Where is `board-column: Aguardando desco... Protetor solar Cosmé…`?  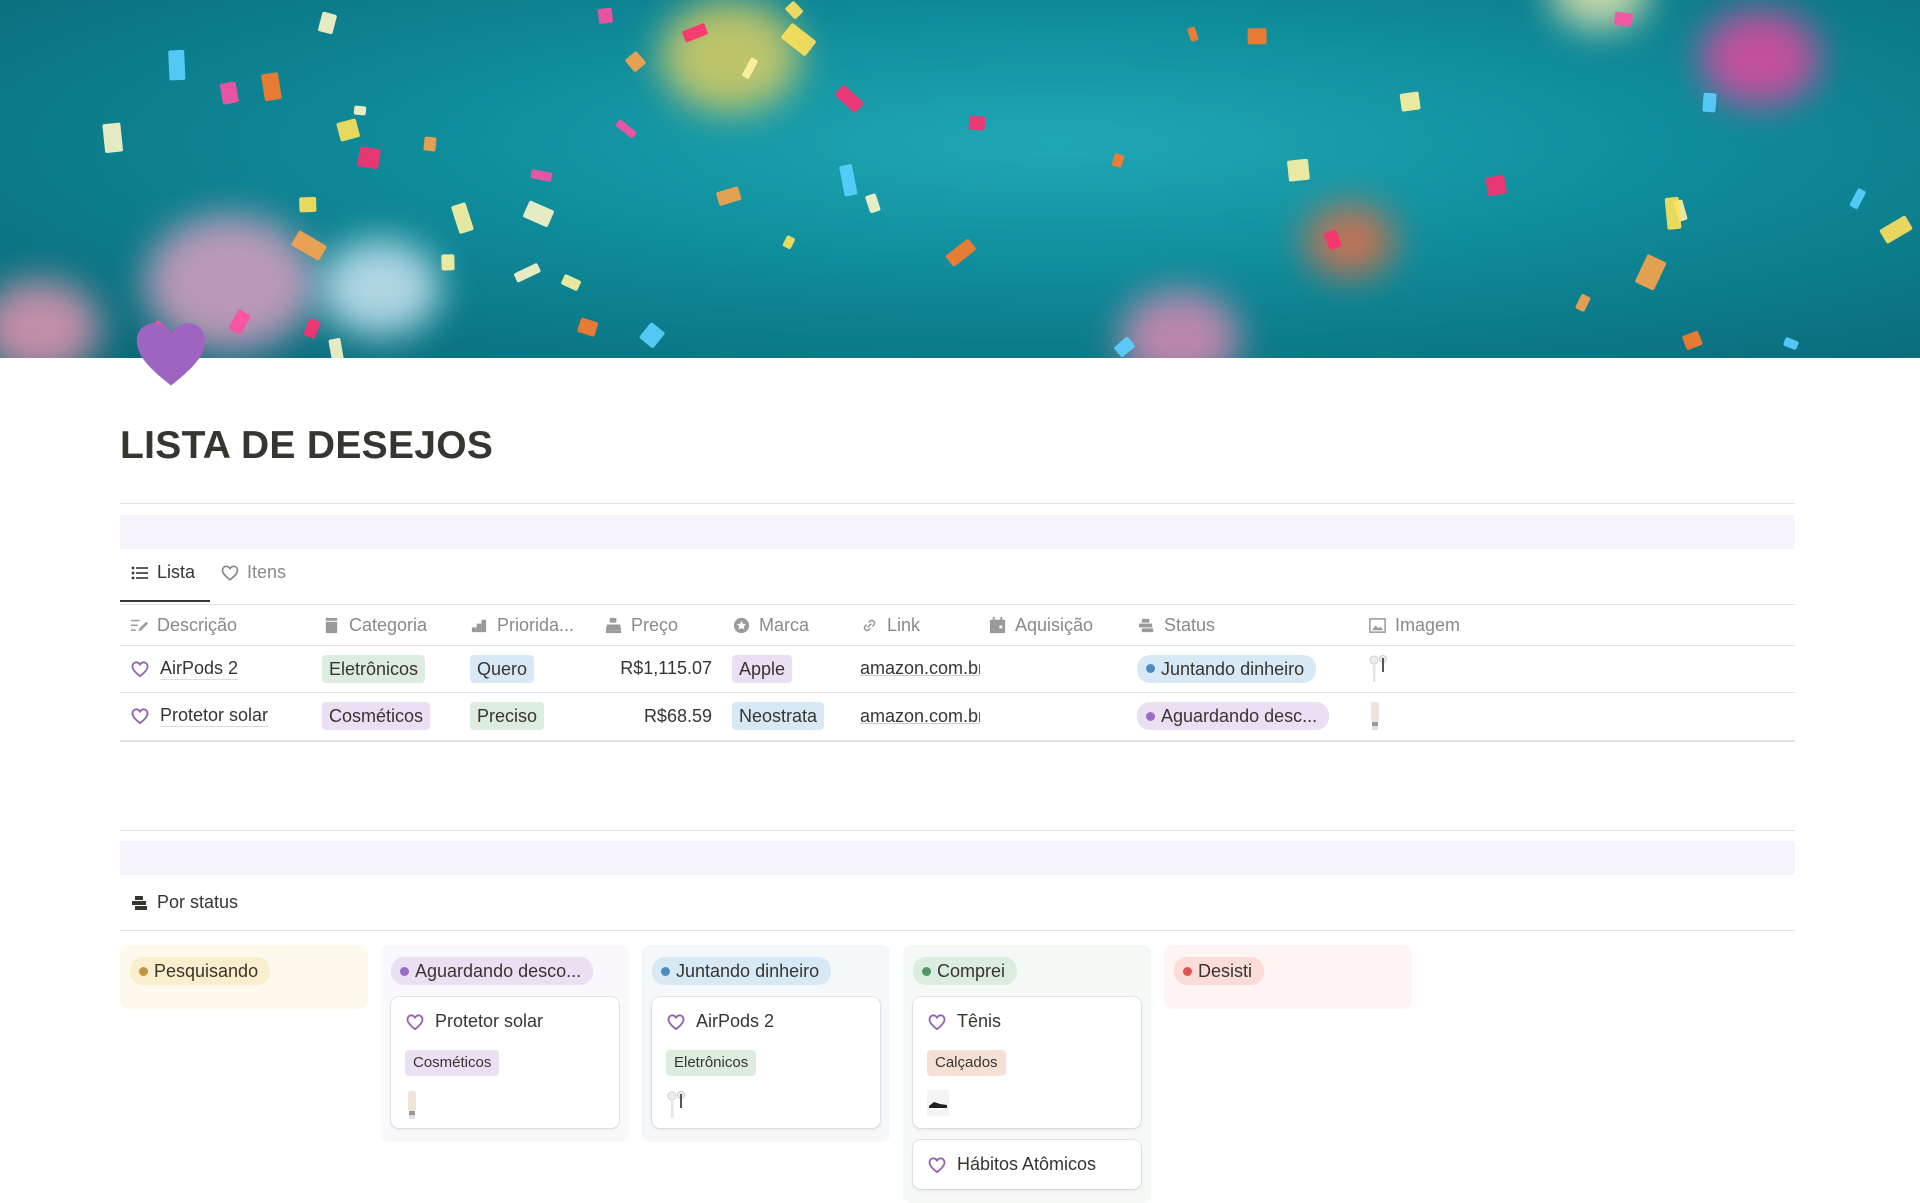
board-column: Aguardando desco... Protetor solar Cosmé… is located at coordinates (505, 1043).